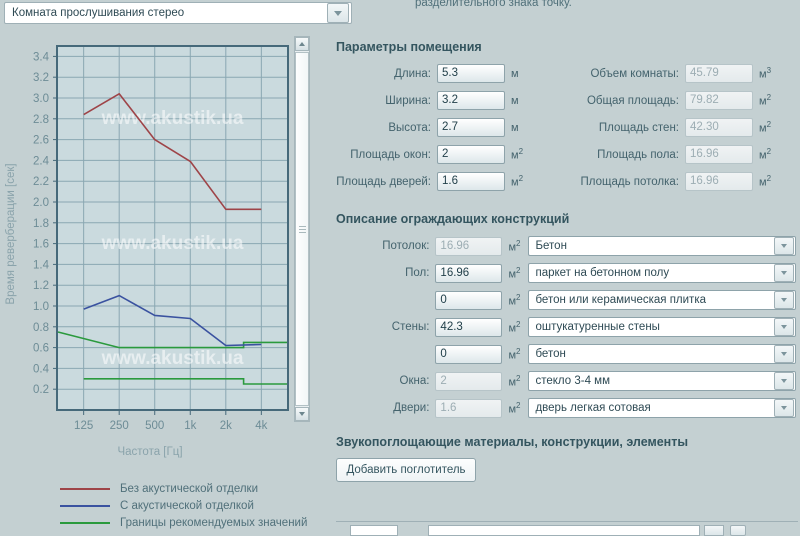  What do you see at coordinates (119, 426) in the screenshot?
I see `x-tick-label: 250` at bounding box center [119, 426].